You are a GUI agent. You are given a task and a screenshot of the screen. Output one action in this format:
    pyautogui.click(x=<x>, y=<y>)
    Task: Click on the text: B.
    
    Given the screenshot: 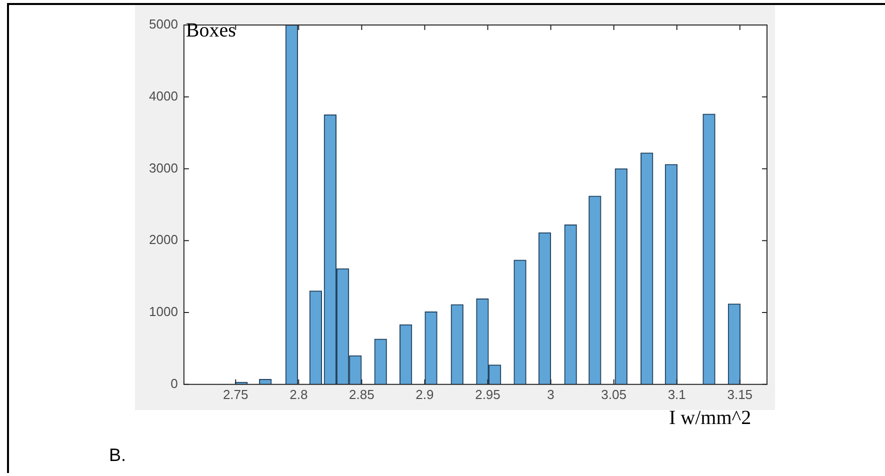 What is the action you would take?
    pyautogui.click(x=117, y=455)
    